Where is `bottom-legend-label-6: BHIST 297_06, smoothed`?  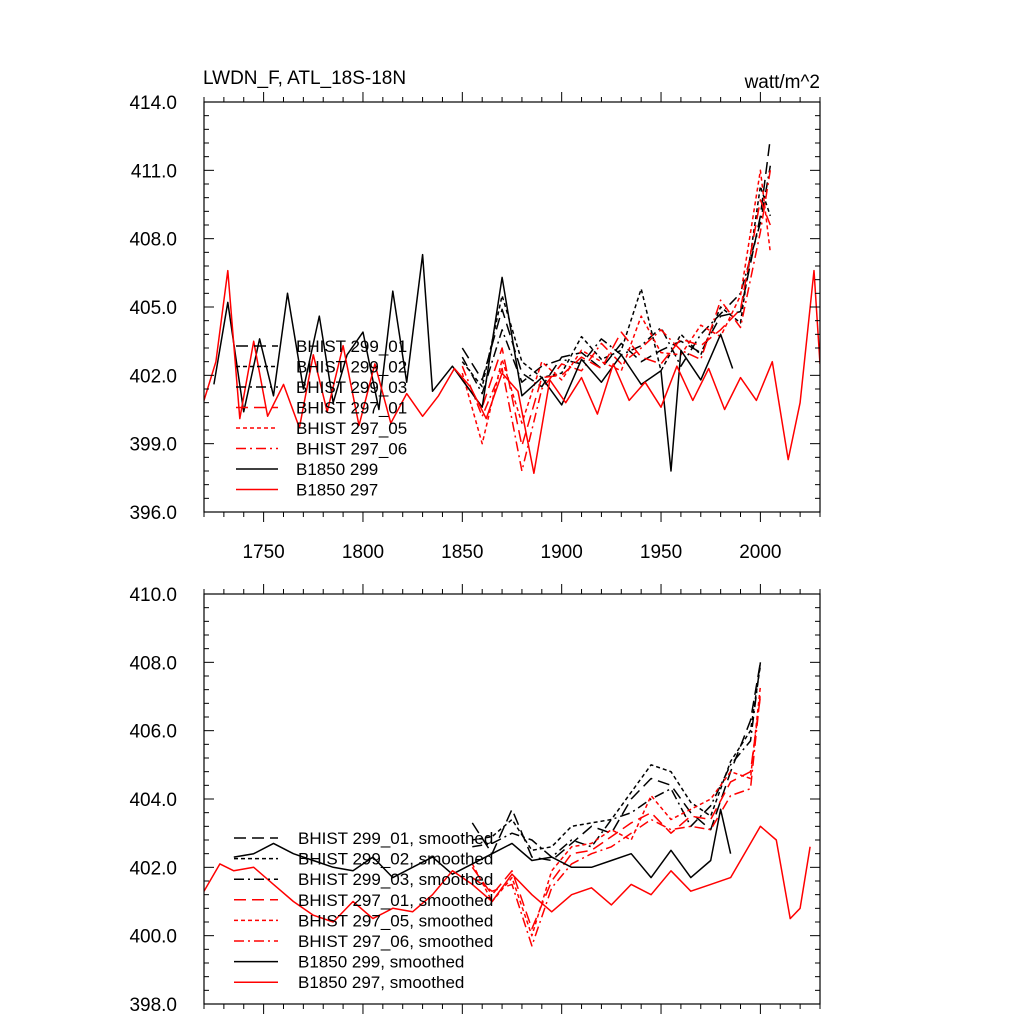 bottom-legend-label-6: BHIST 297_06, smoothed is located at coordinates (395, 941).